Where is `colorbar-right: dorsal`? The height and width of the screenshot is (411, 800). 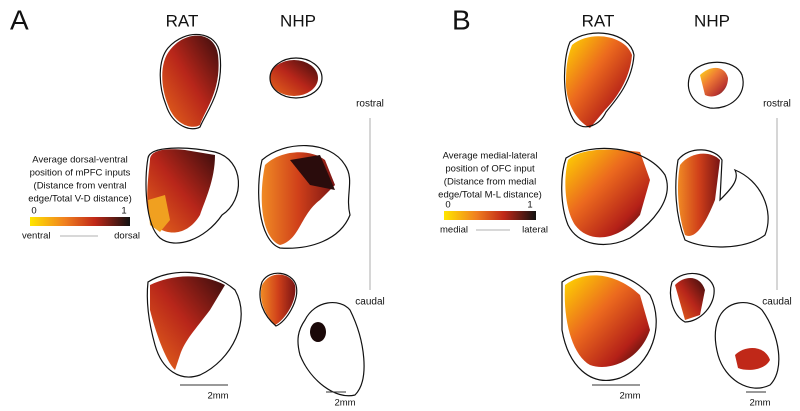
colorbar-right: dorsal is located at coordinates (127, 236).